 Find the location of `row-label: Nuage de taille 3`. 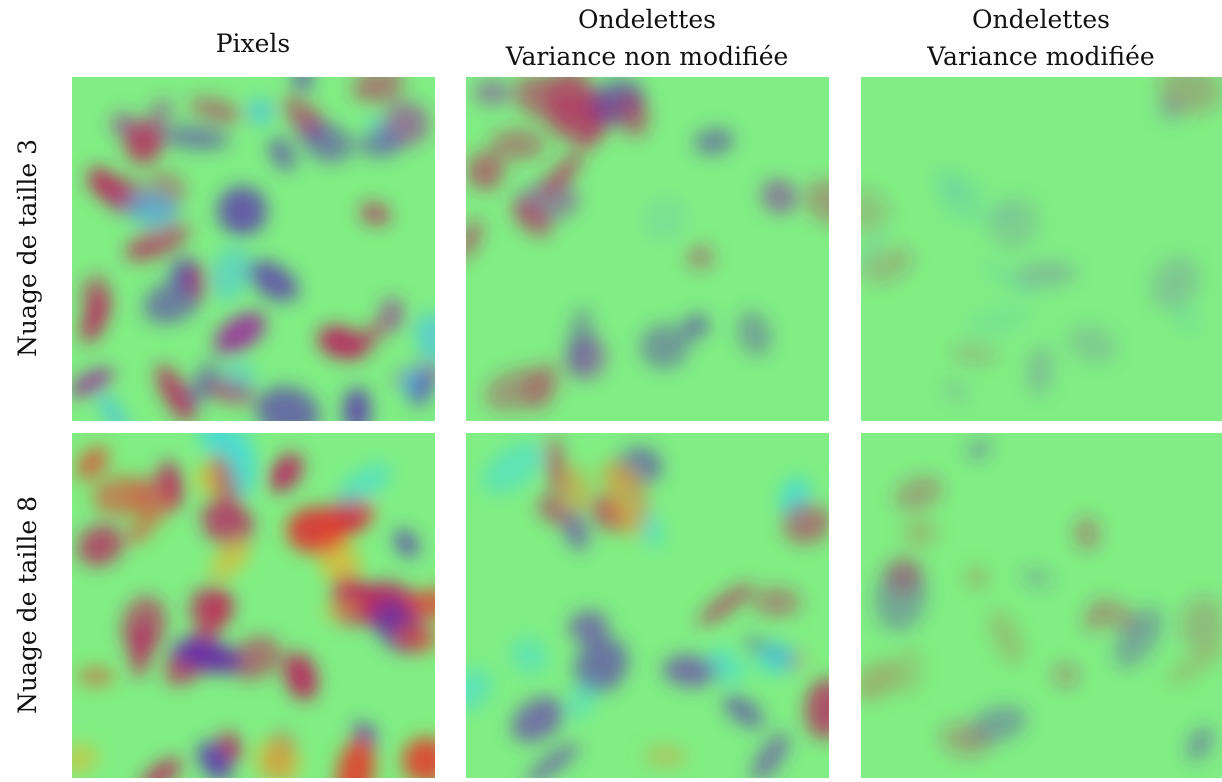

row-label: Nuage de taille 3 is located at coordinates (27, 248).